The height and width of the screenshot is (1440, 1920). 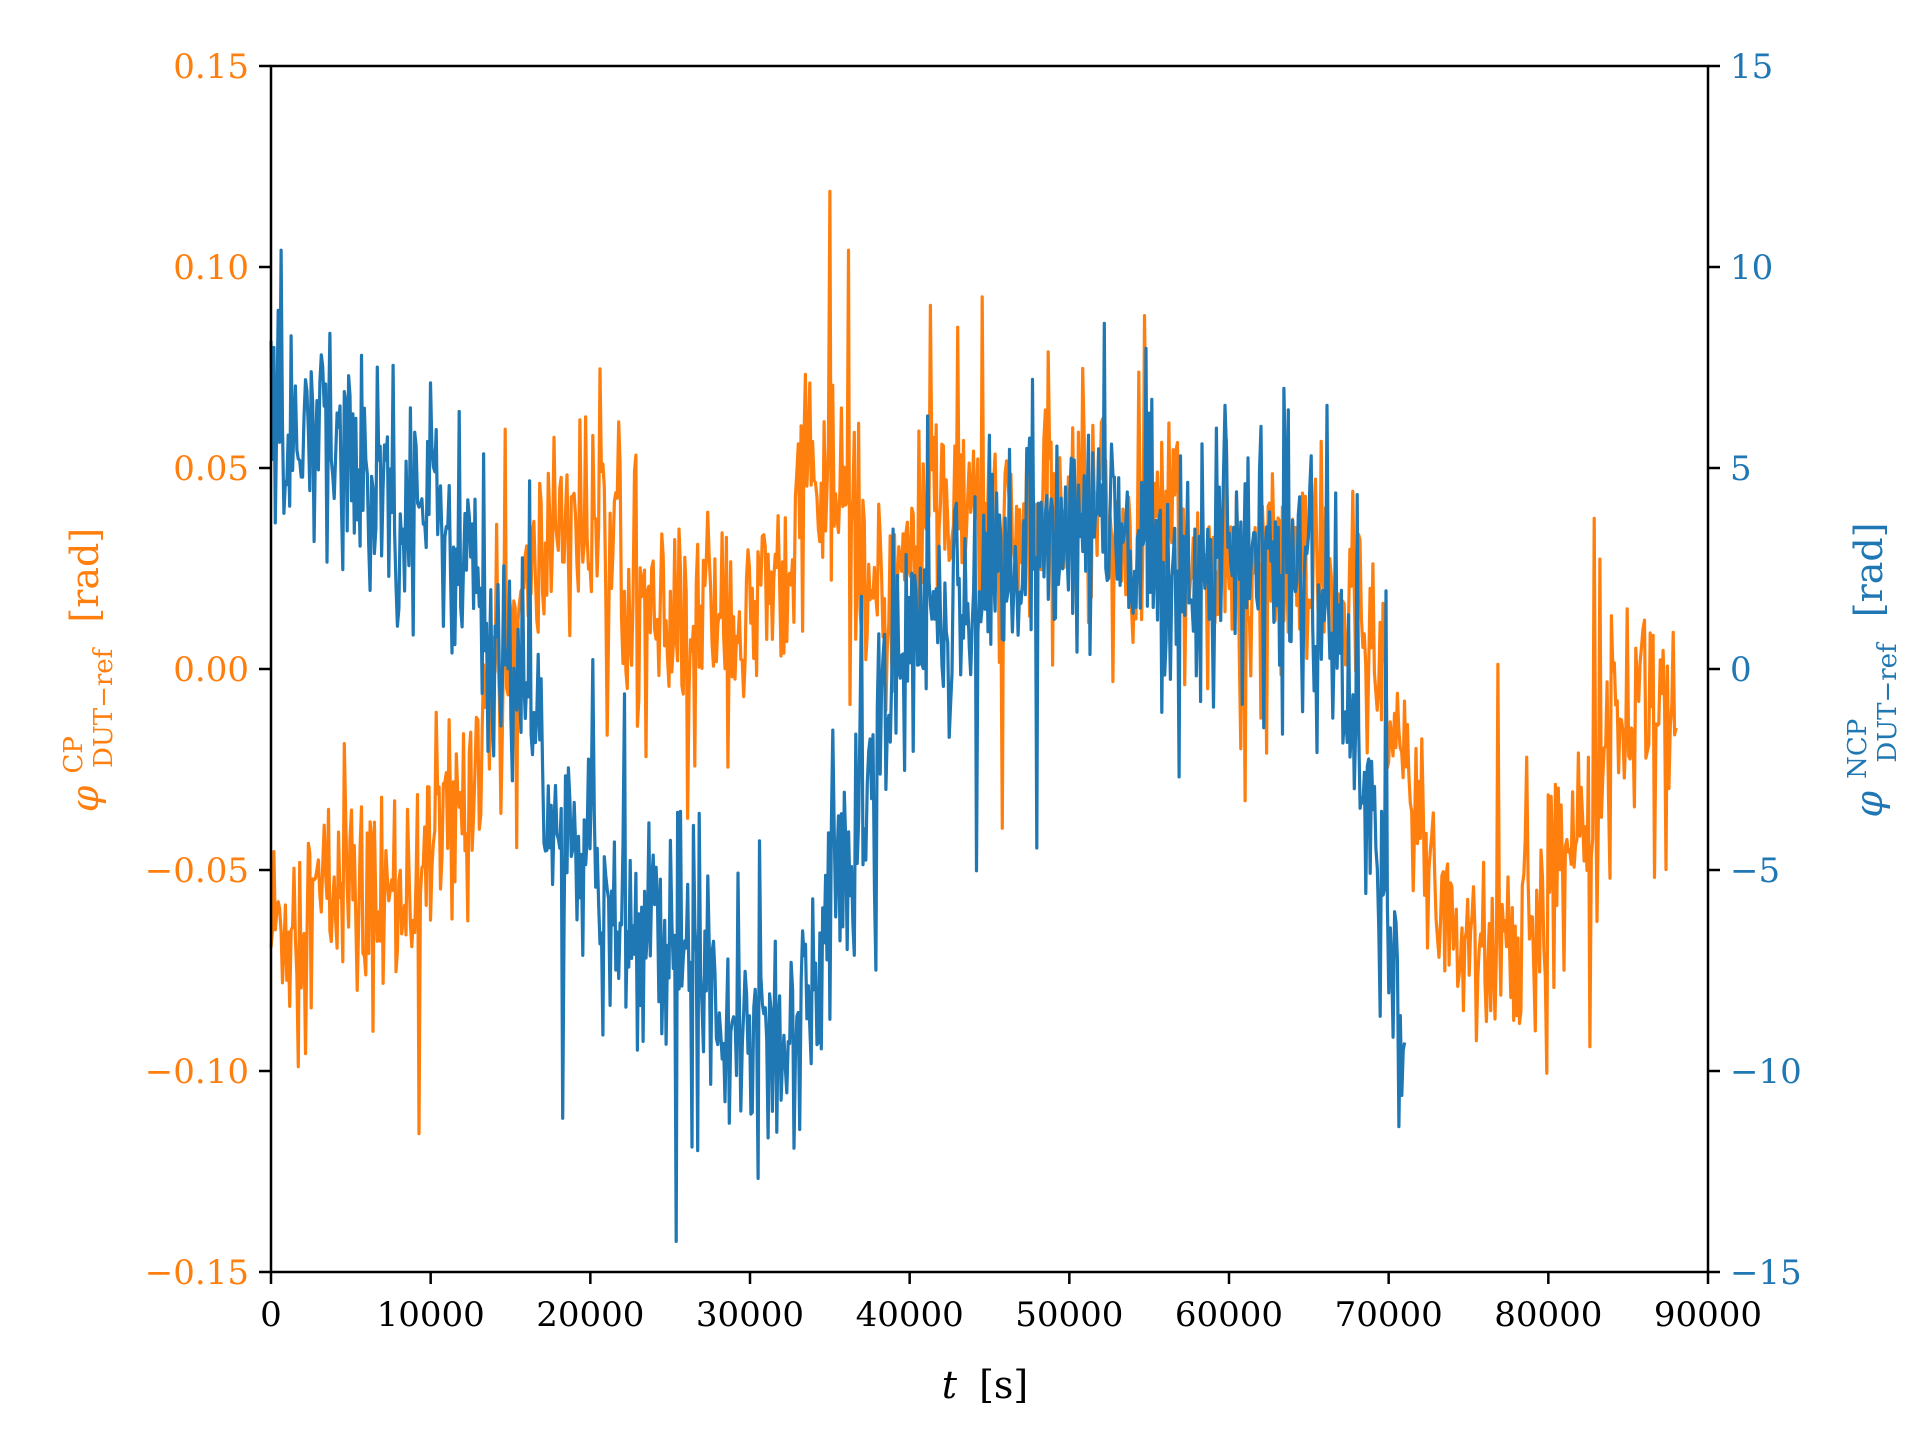 I want to click on y-right-tick-label: 10, so click(x=1751, y=268).